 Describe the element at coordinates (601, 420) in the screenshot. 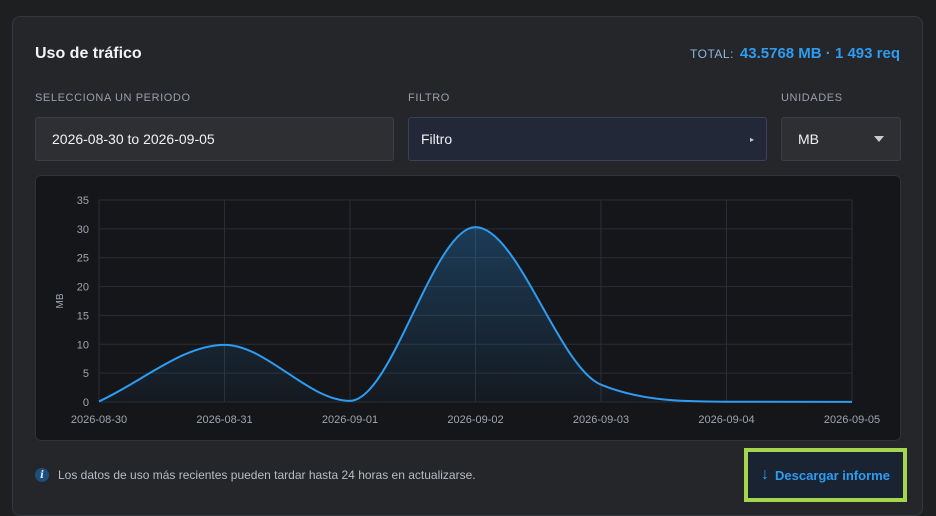

I see `x-tick-label: 2026-09-03` at that location.